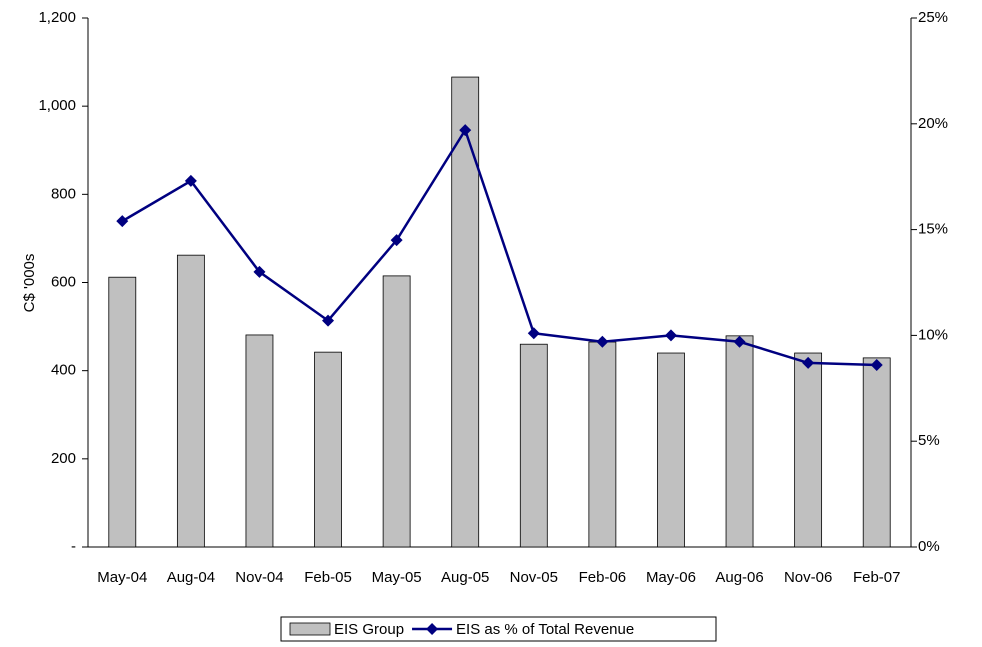  I want to click on y-tick-label: -, so click(73, 546).